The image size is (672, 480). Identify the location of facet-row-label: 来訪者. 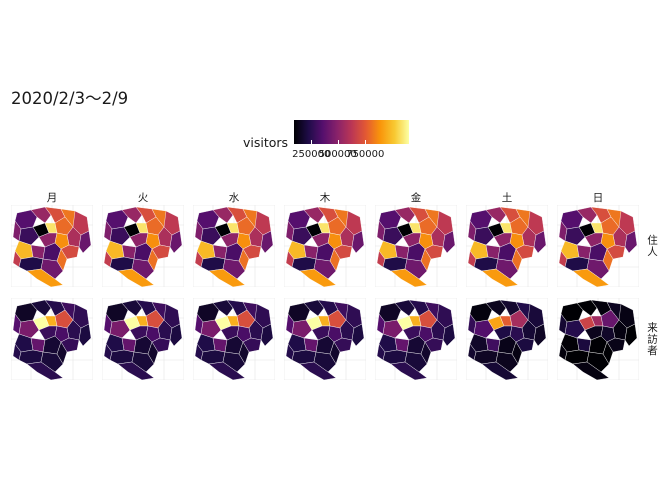
(652, 339).